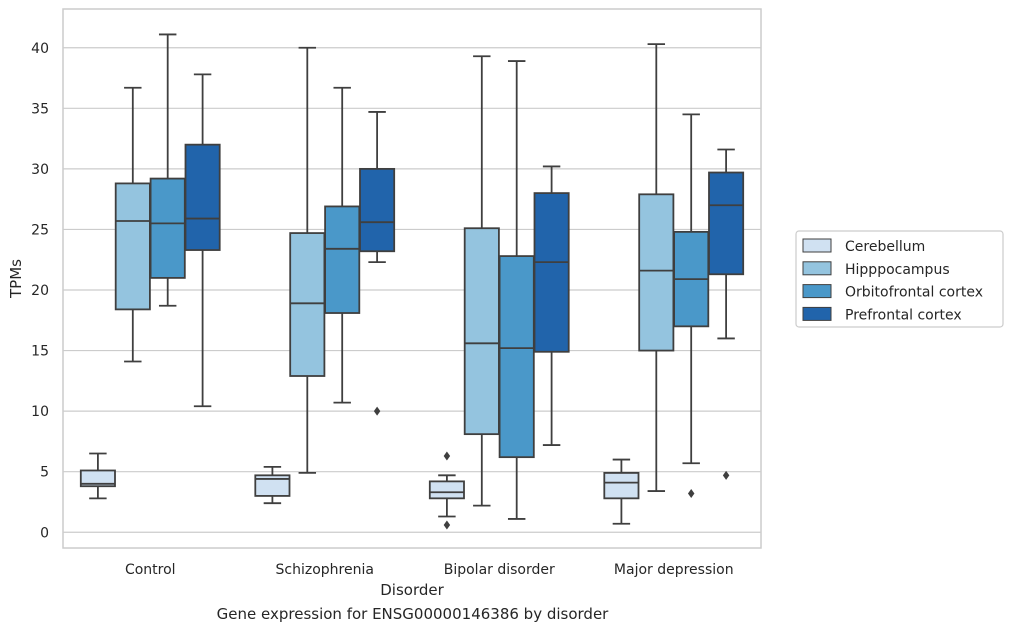 This screenshot has height=634, width=1013. What do you see at coordinates (16, 279) in the screenshot?
I see `y-axis-title: TPMs` at bounding box center [16, 279].